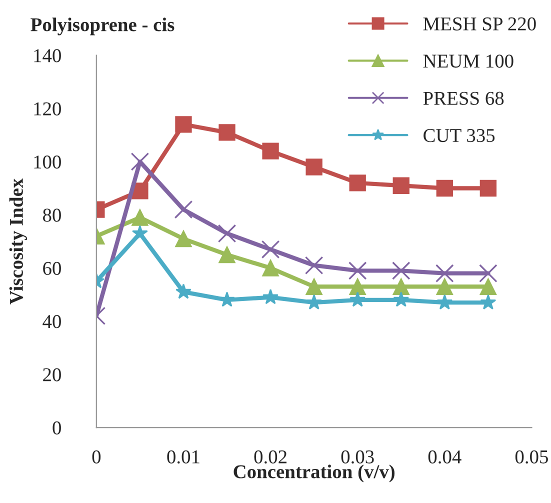 The image size is (551, 503). Describe the element at coordinates (47, 162) in the screenshot. I see `y-tick-label: 100` at that location.